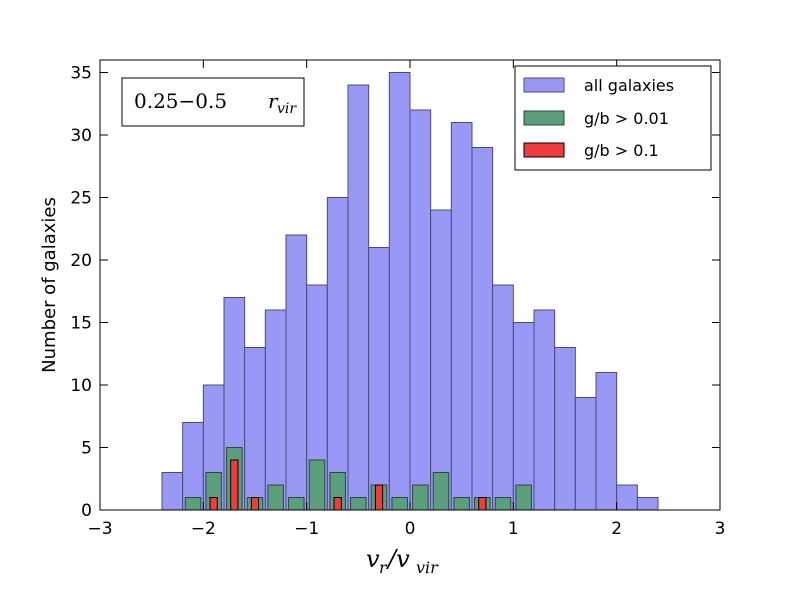 This screenshot has width=800, height=600. I want to click on x-tick-label: 3, so click(720, 529).